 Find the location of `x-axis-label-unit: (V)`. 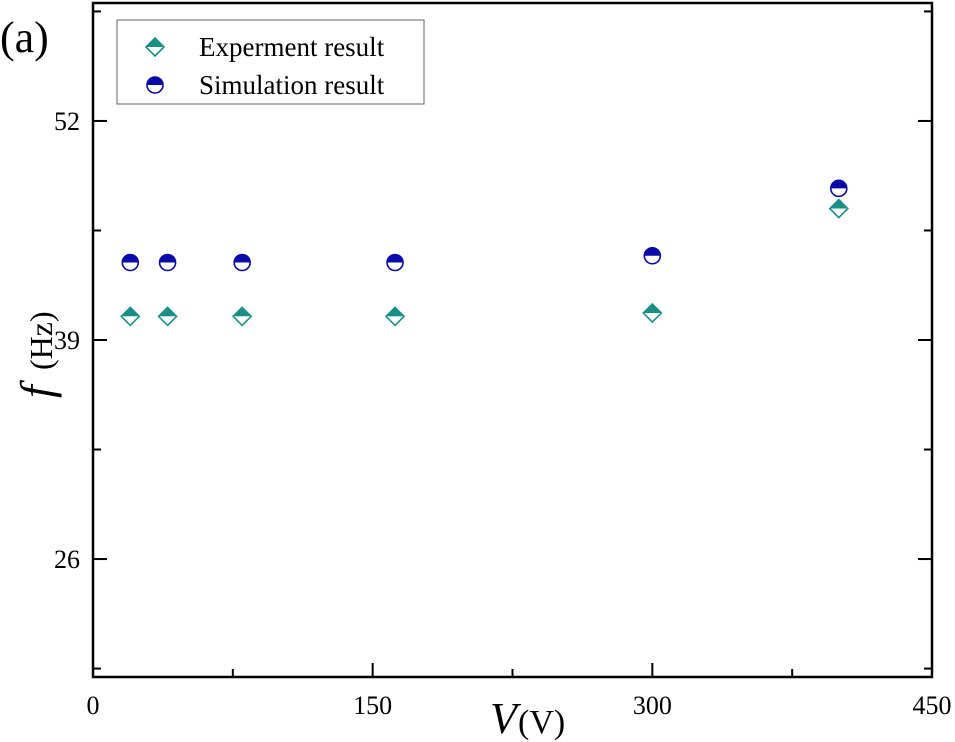

x-axis-label-unit: (V) is located at coordinates (541, 722).